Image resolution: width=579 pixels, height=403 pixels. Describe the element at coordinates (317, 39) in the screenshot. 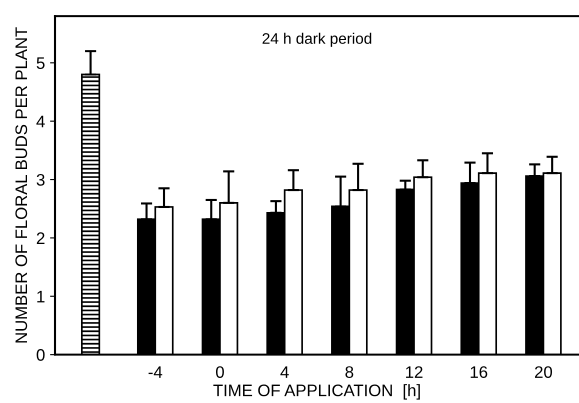

I see `annotation: 24 h dark period` at that location.